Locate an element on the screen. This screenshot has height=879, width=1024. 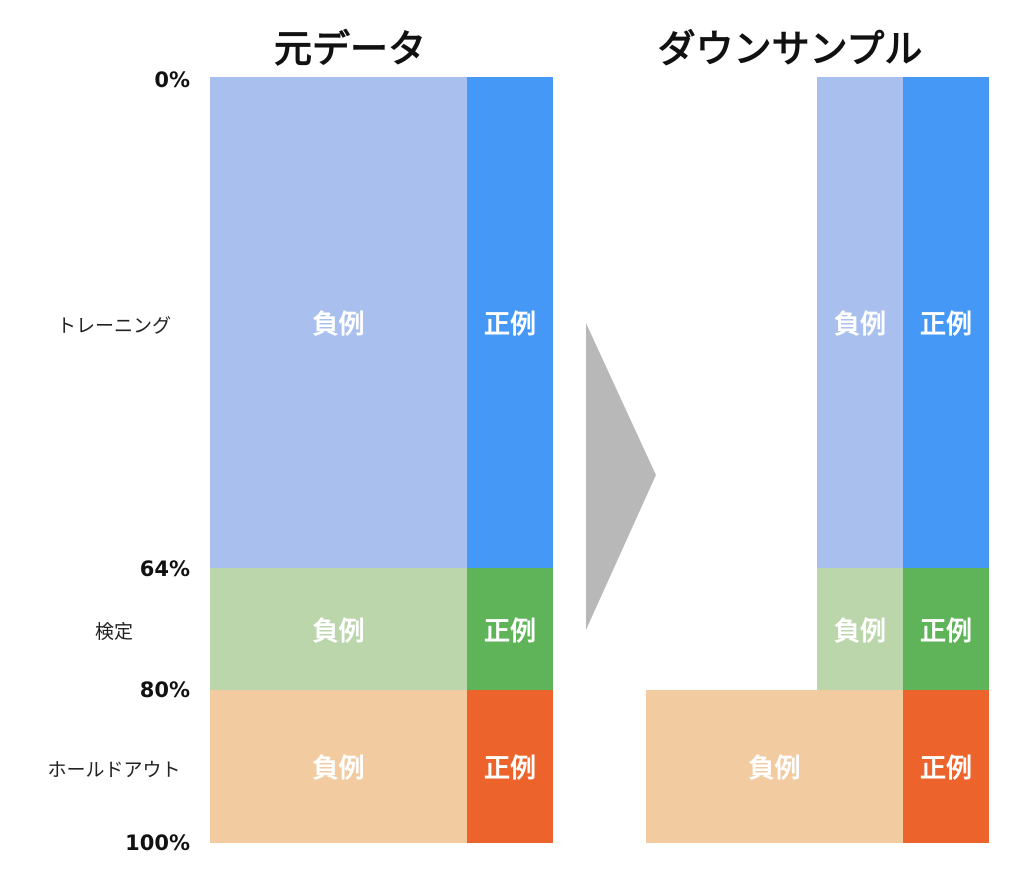
pct-64: 64% is located at coordinates (164, 569).